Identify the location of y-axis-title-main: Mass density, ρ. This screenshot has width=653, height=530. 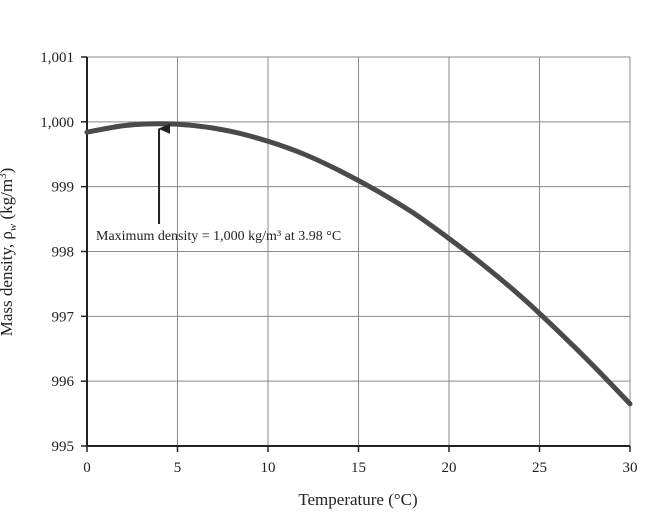
(8, 283).